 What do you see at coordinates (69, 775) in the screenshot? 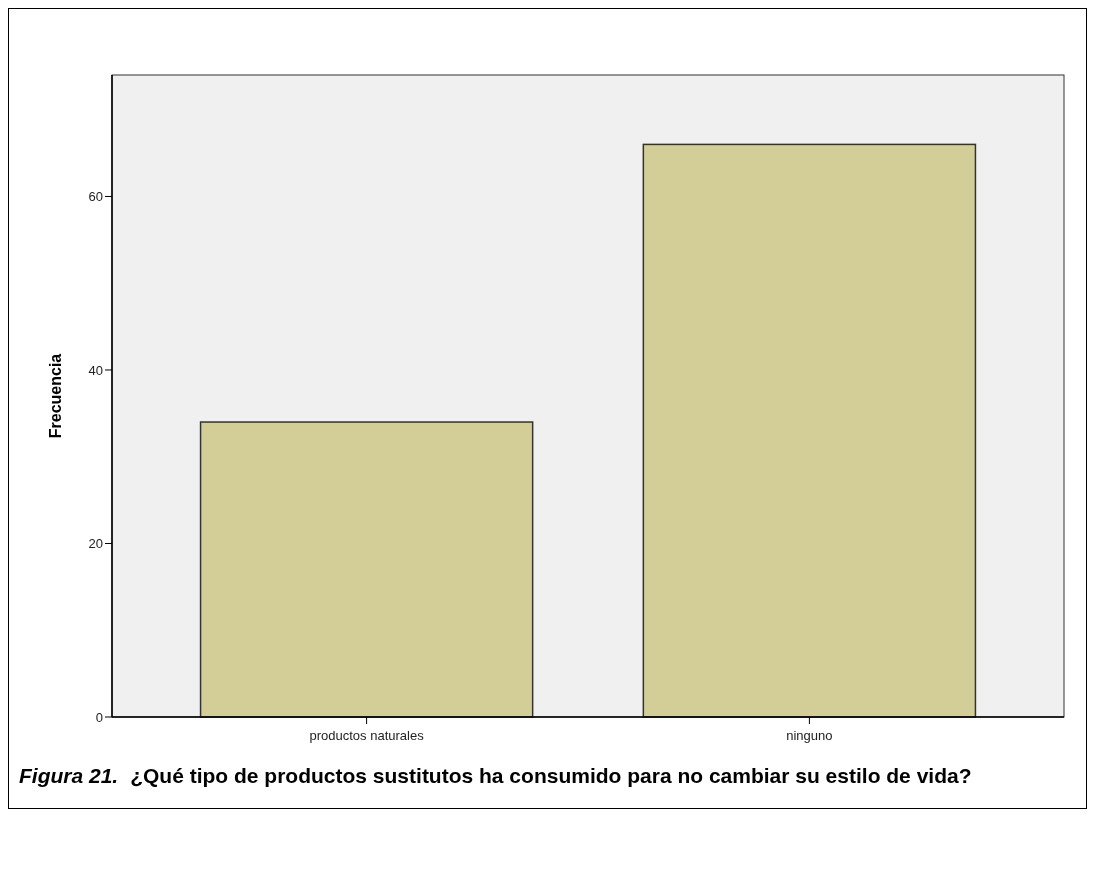
I see `text: Figura 21.` at bounding box center [69, 775].